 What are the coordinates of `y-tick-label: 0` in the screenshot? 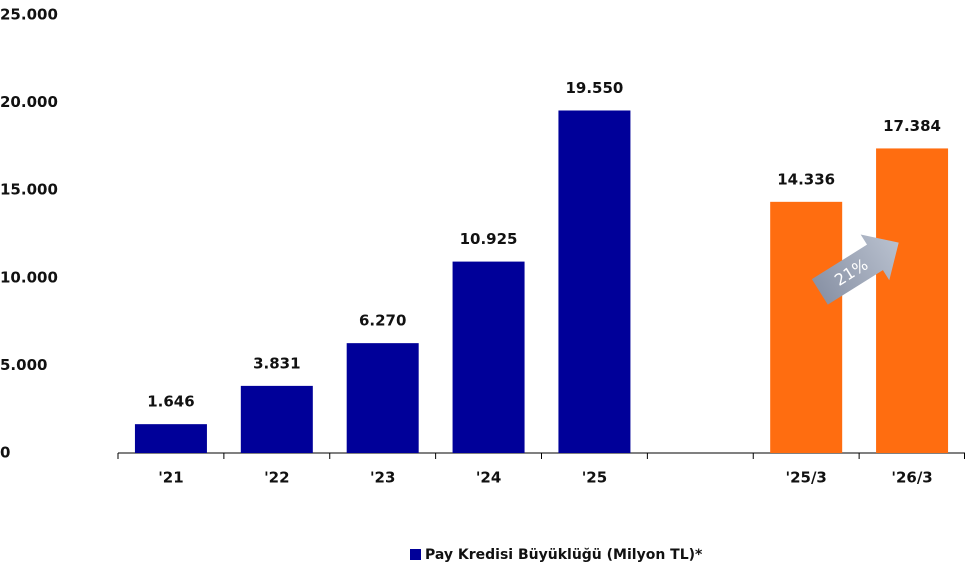 It's located at (5, 453).